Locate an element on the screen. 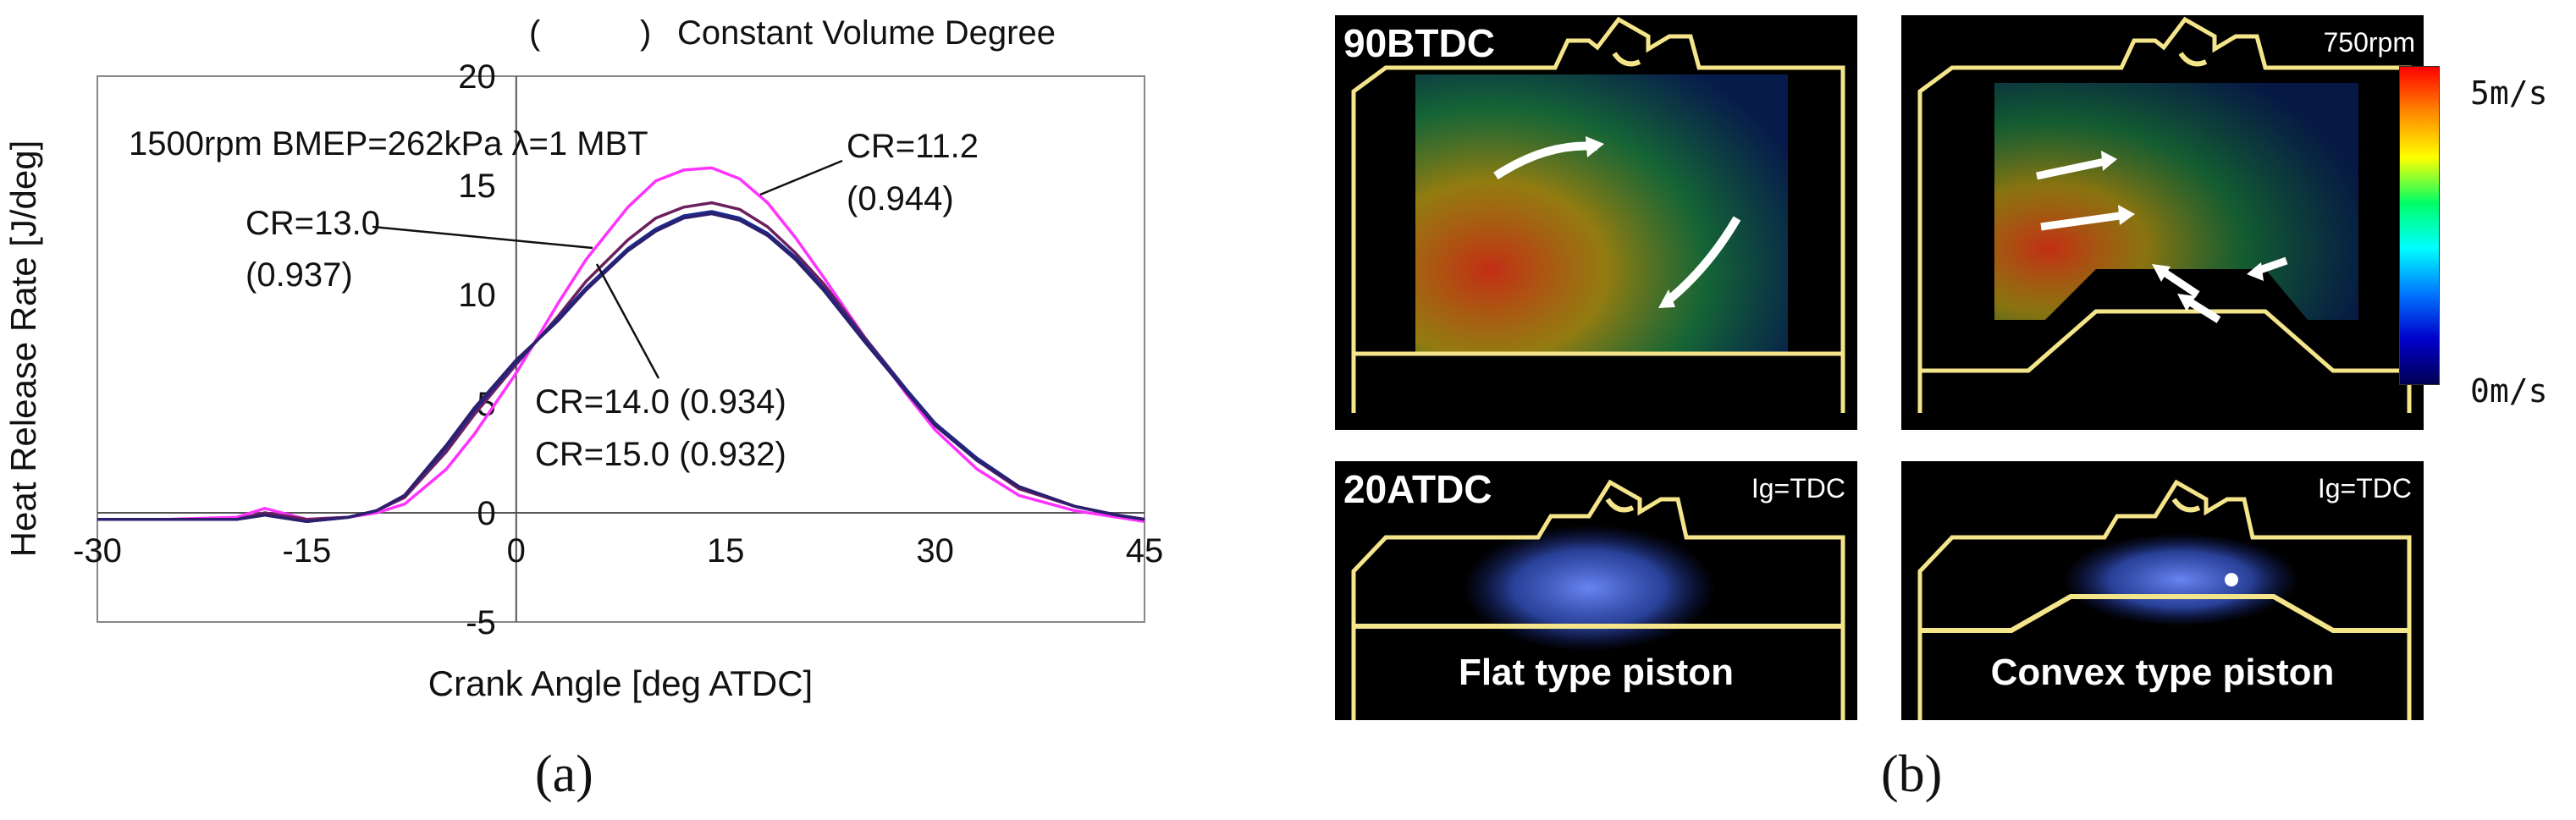 This screenshot has width=2576, height=820. chart-title-text: Constant Volume Degree is located at coordinates (867, 33).